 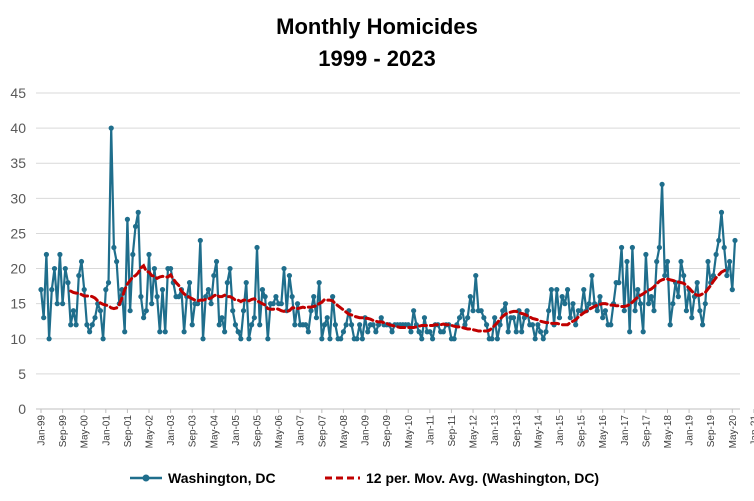 What do you see at coordinates (18, 233) in the screenshot?
I see `y-tick-label-25: 25` at bounding box center [18, 233].